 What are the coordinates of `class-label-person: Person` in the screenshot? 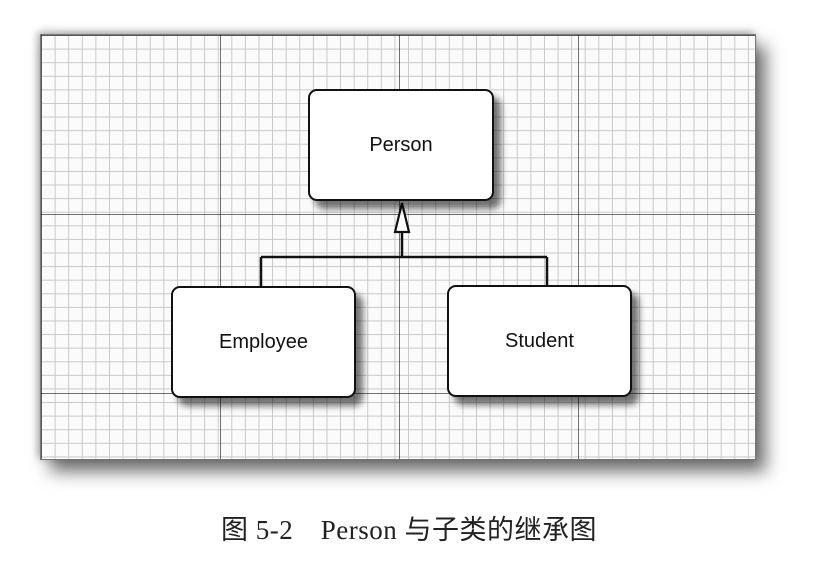 It's located at (401, 144).